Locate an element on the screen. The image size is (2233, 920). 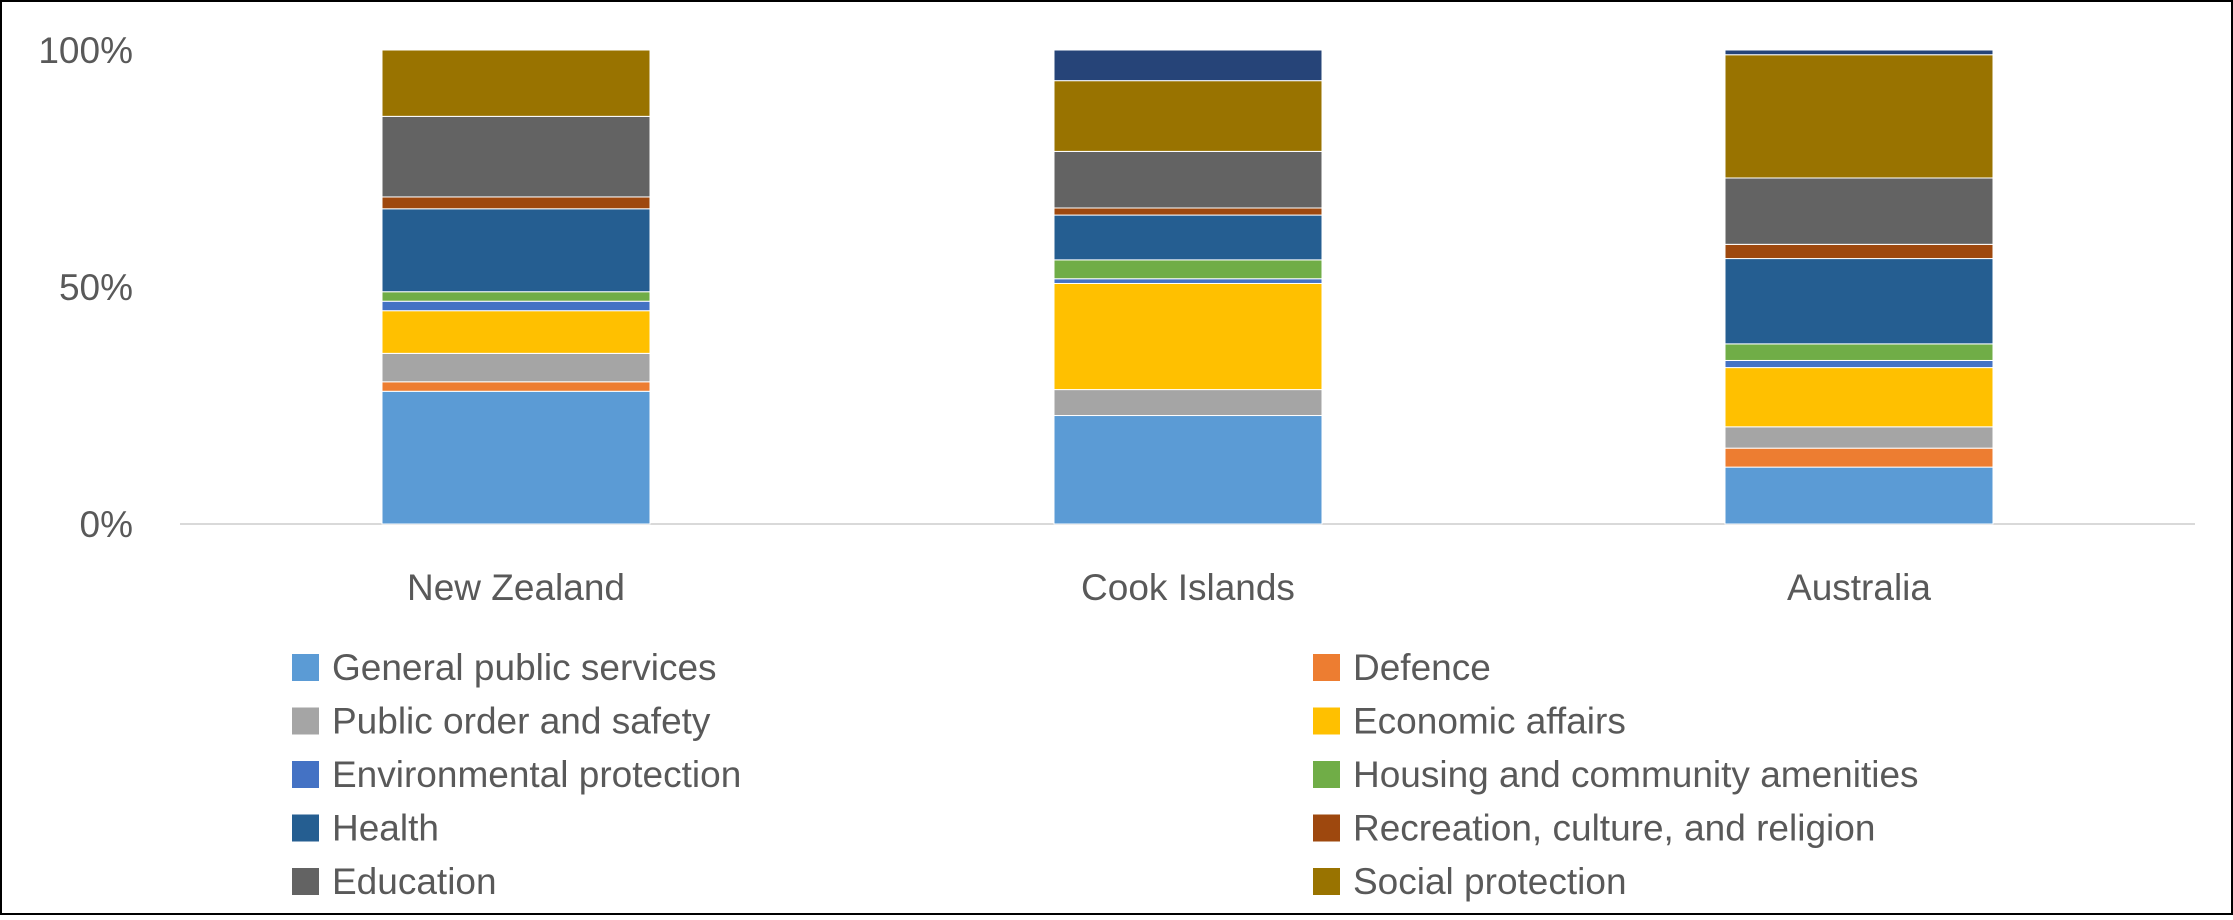
x-axis-labels: New Zealand Cook Islands Australia is located at coordinates (1169, 587).